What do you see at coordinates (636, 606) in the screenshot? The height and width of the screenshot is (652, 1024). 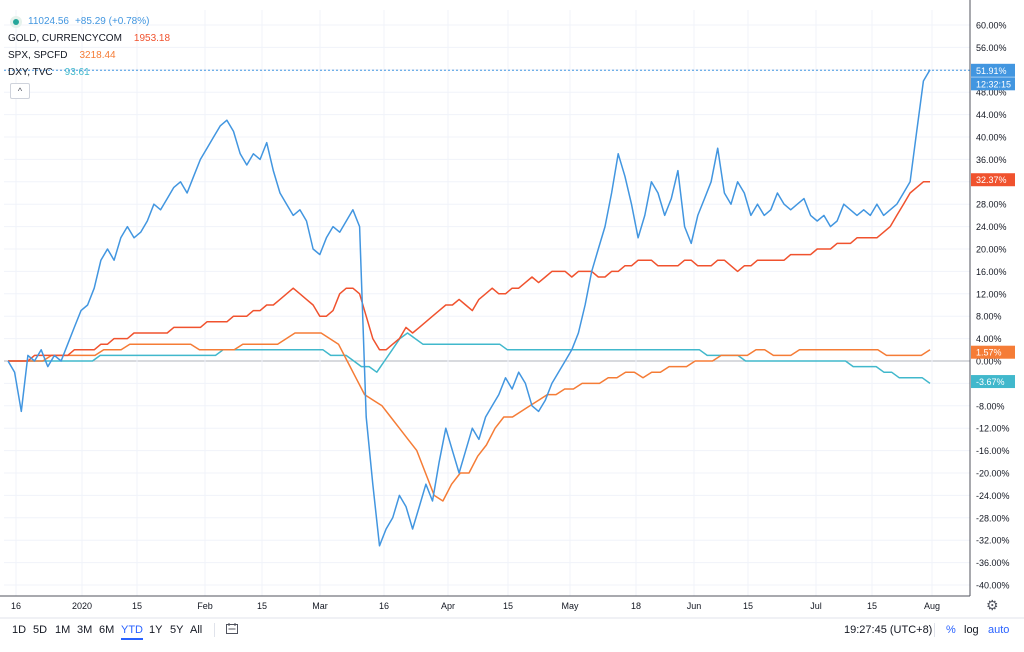 I see `x-tick-label: 18` at bounding box center [636, 606].